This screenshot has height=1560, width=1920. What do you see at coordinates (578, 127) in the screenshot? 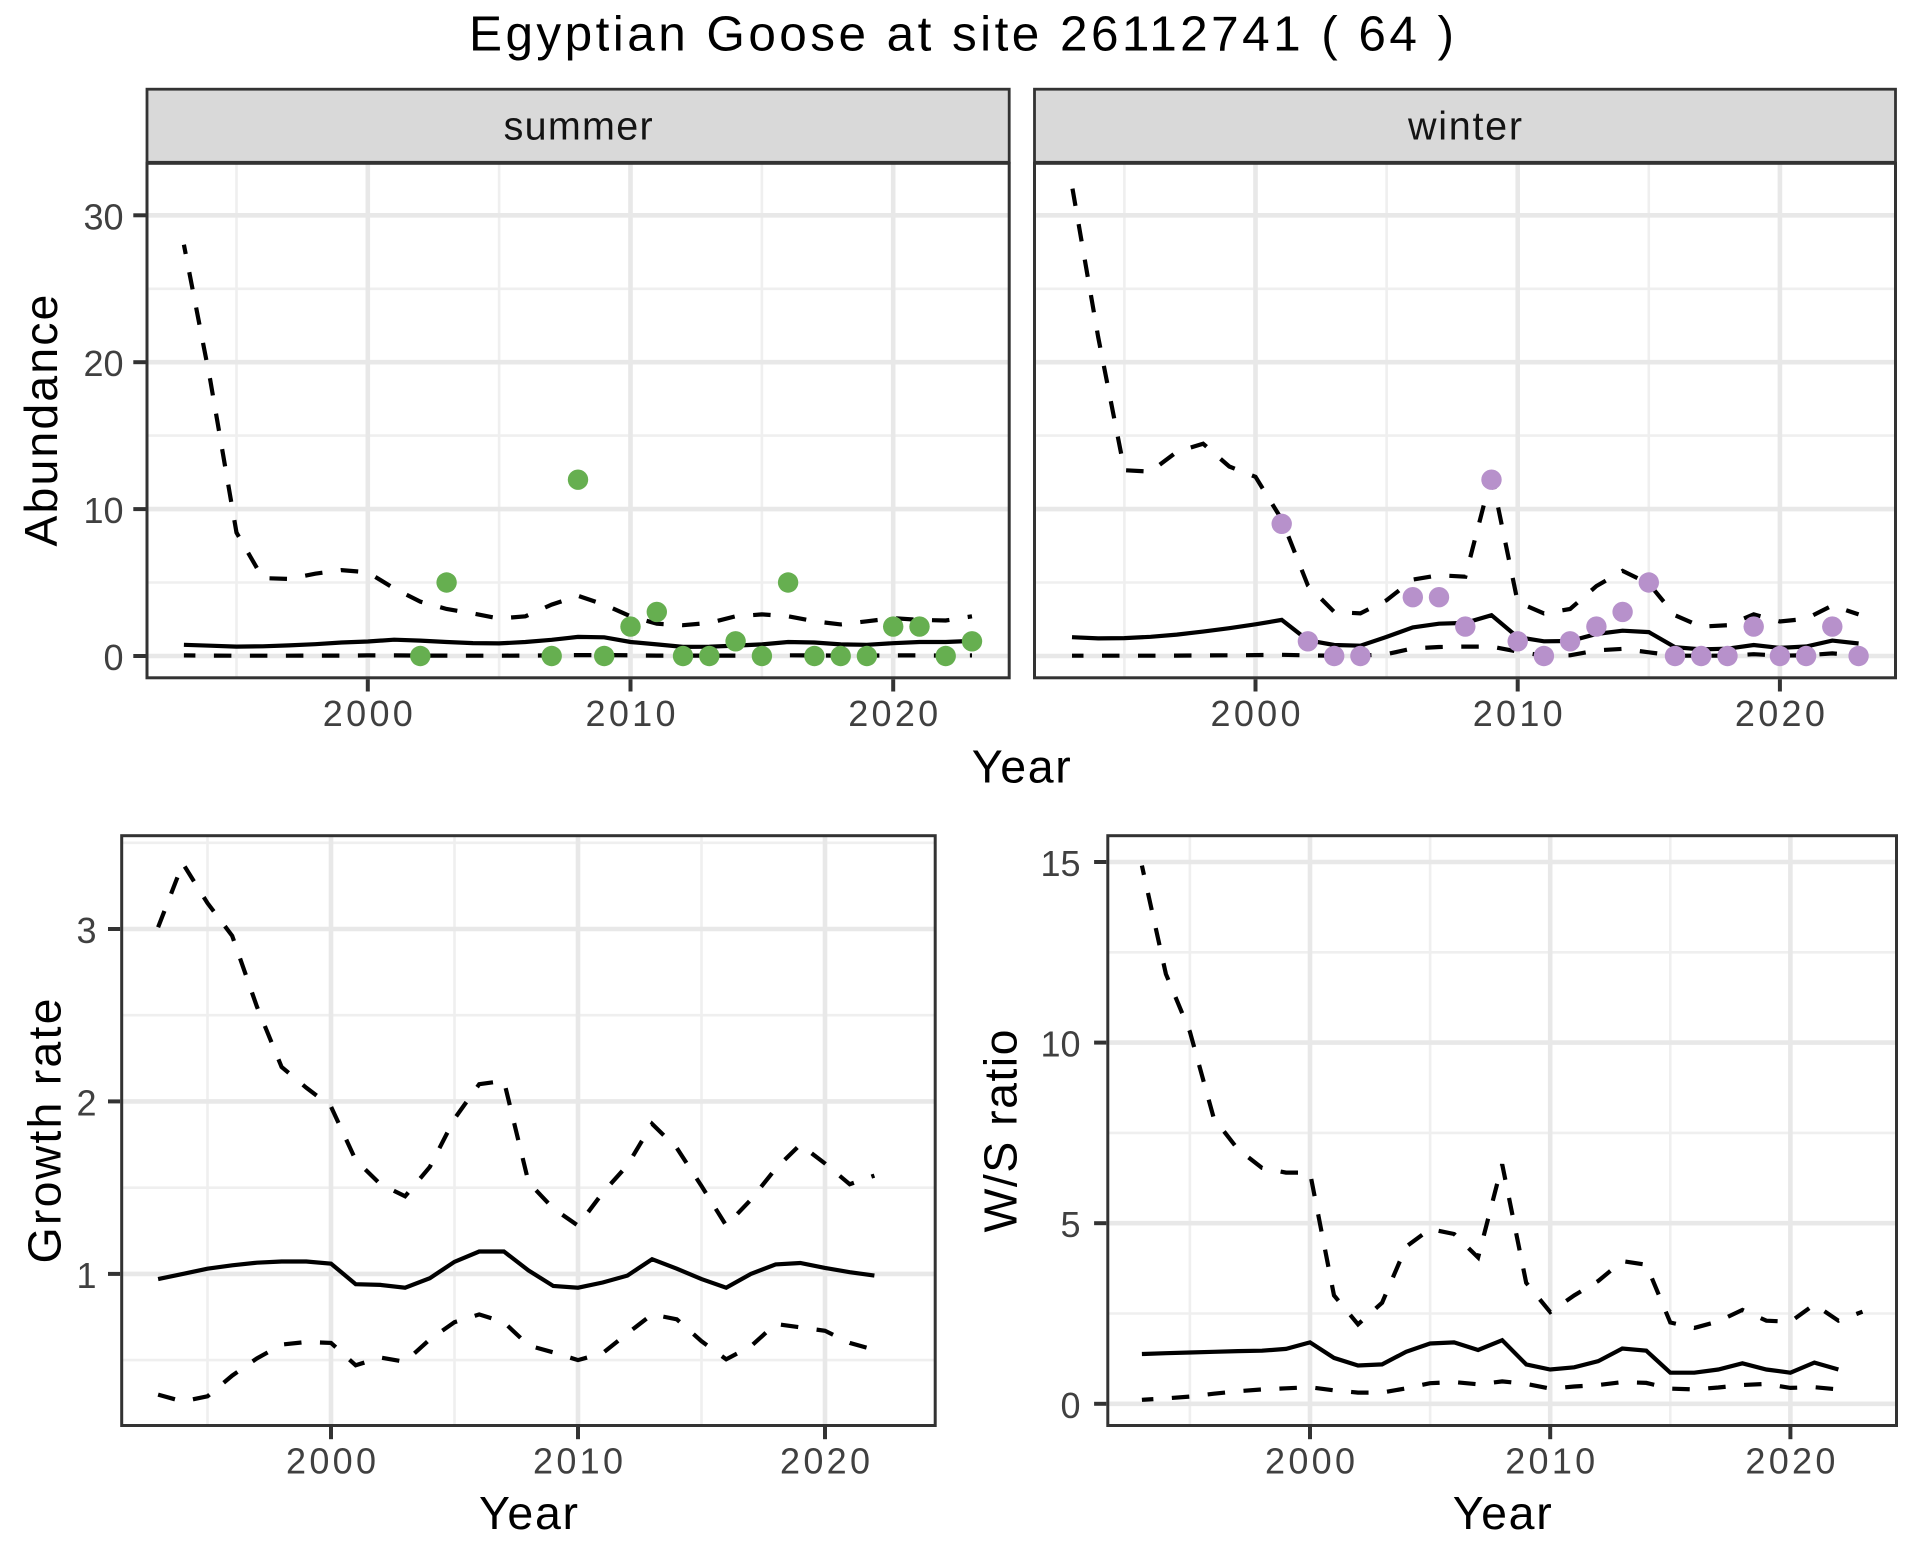
I see `svg-text: summer` at bounding box center [578, 127].